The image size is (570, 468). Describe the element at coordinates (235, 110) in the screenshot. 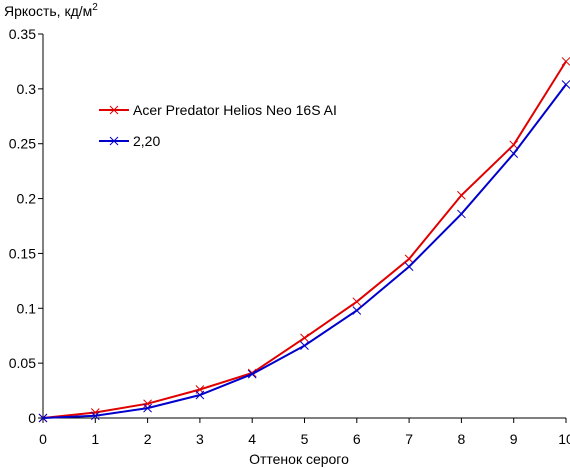

I see `legend-label: Acer Predator Helios Neo 16S AI` at that location.